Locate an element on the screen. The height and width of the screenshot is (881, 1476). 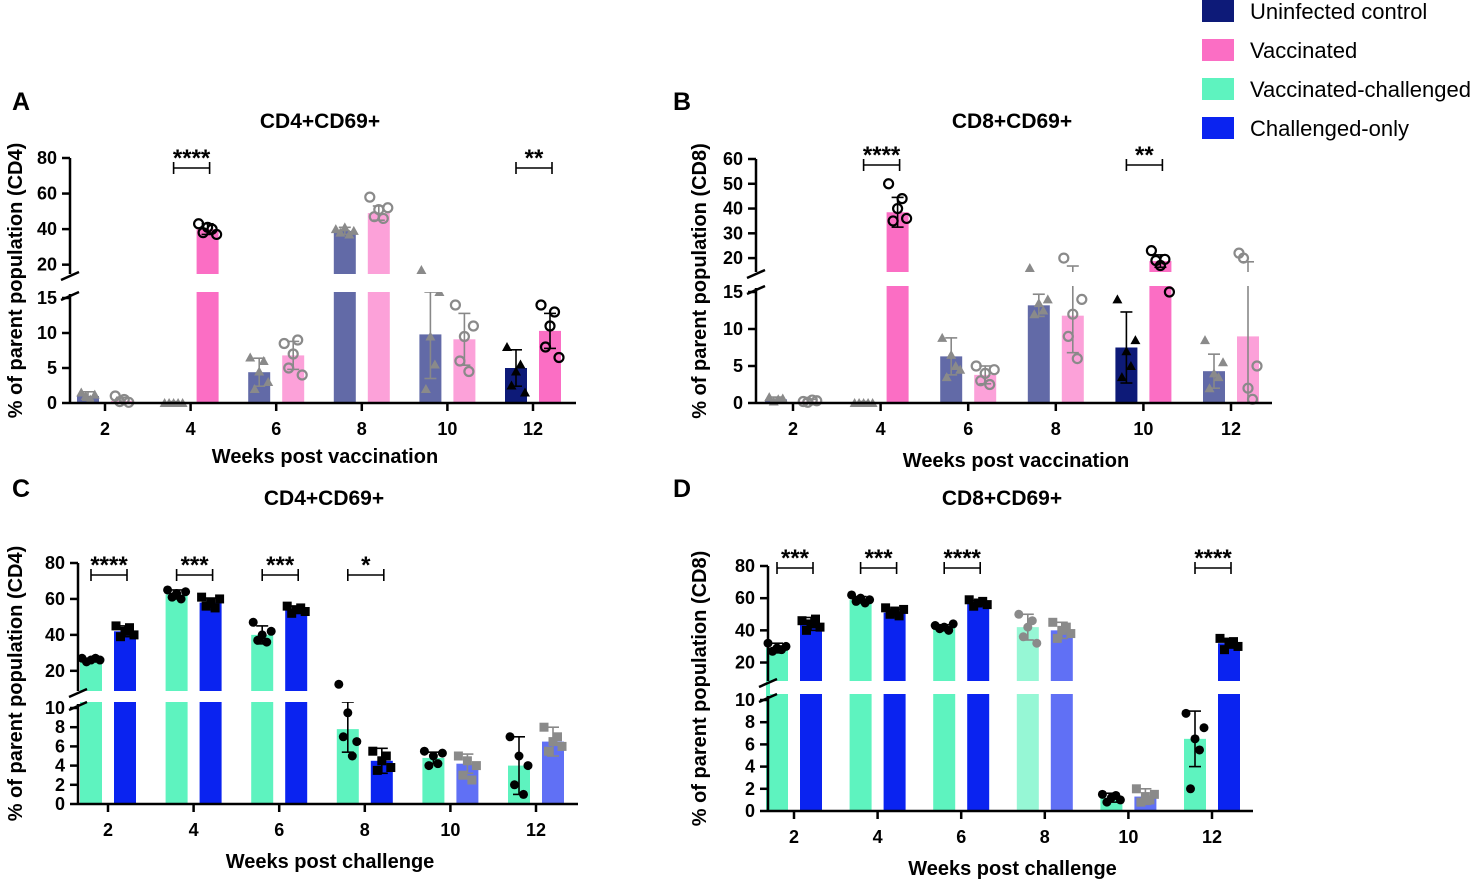
y-tick-label: 15 is located at coordinates (47, 298).